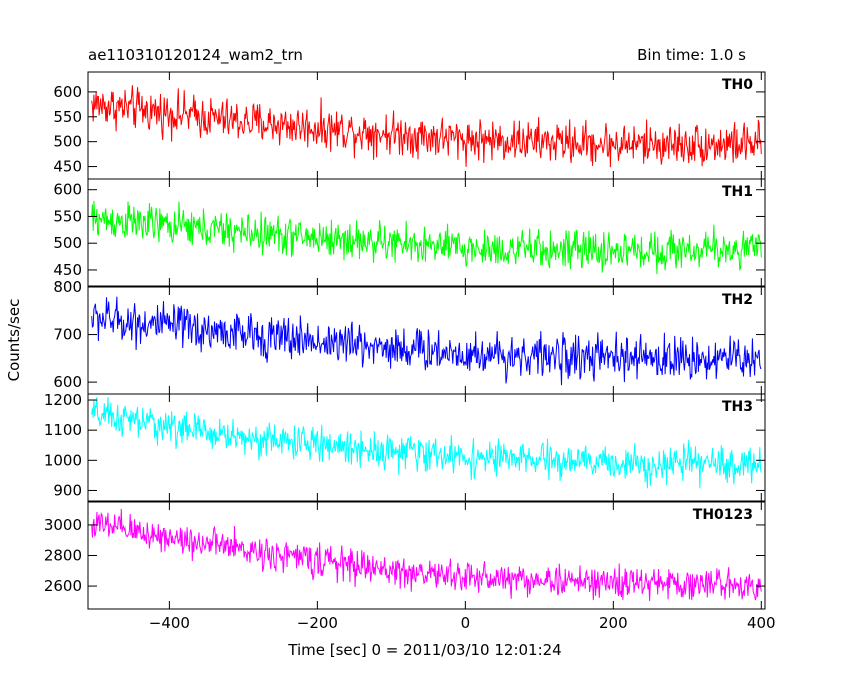 This screenshot has height=680, width=850. I want to click on panel-th0: 450 500 550 600 TH0, so click(409, 125).